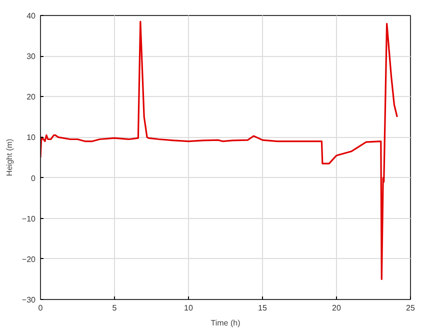 The image size is (448, 336). What do you see at coordinates (33, 178) in the screenshot?
I see `y-tick-label: 0` at bounding box center [33, 178].